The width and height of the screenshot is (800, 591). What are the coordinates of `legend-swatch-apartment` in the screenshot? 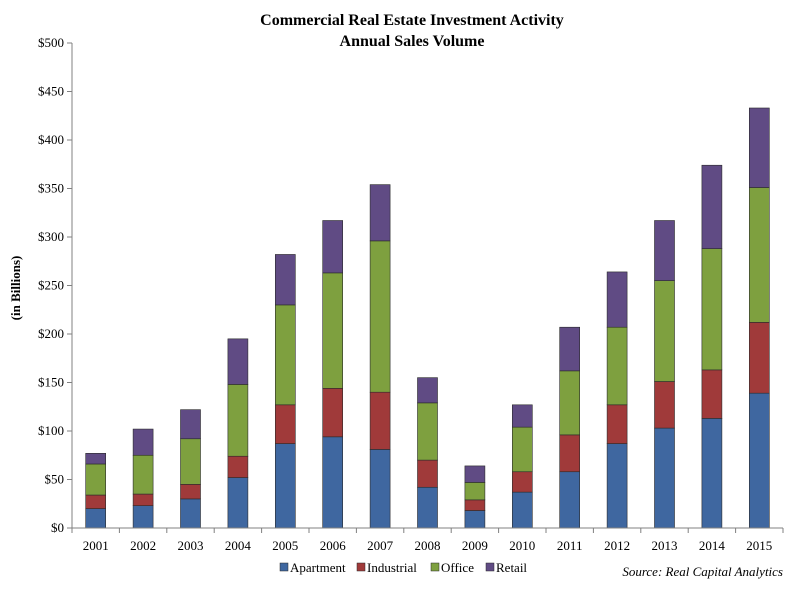 It's located at (284, 567).